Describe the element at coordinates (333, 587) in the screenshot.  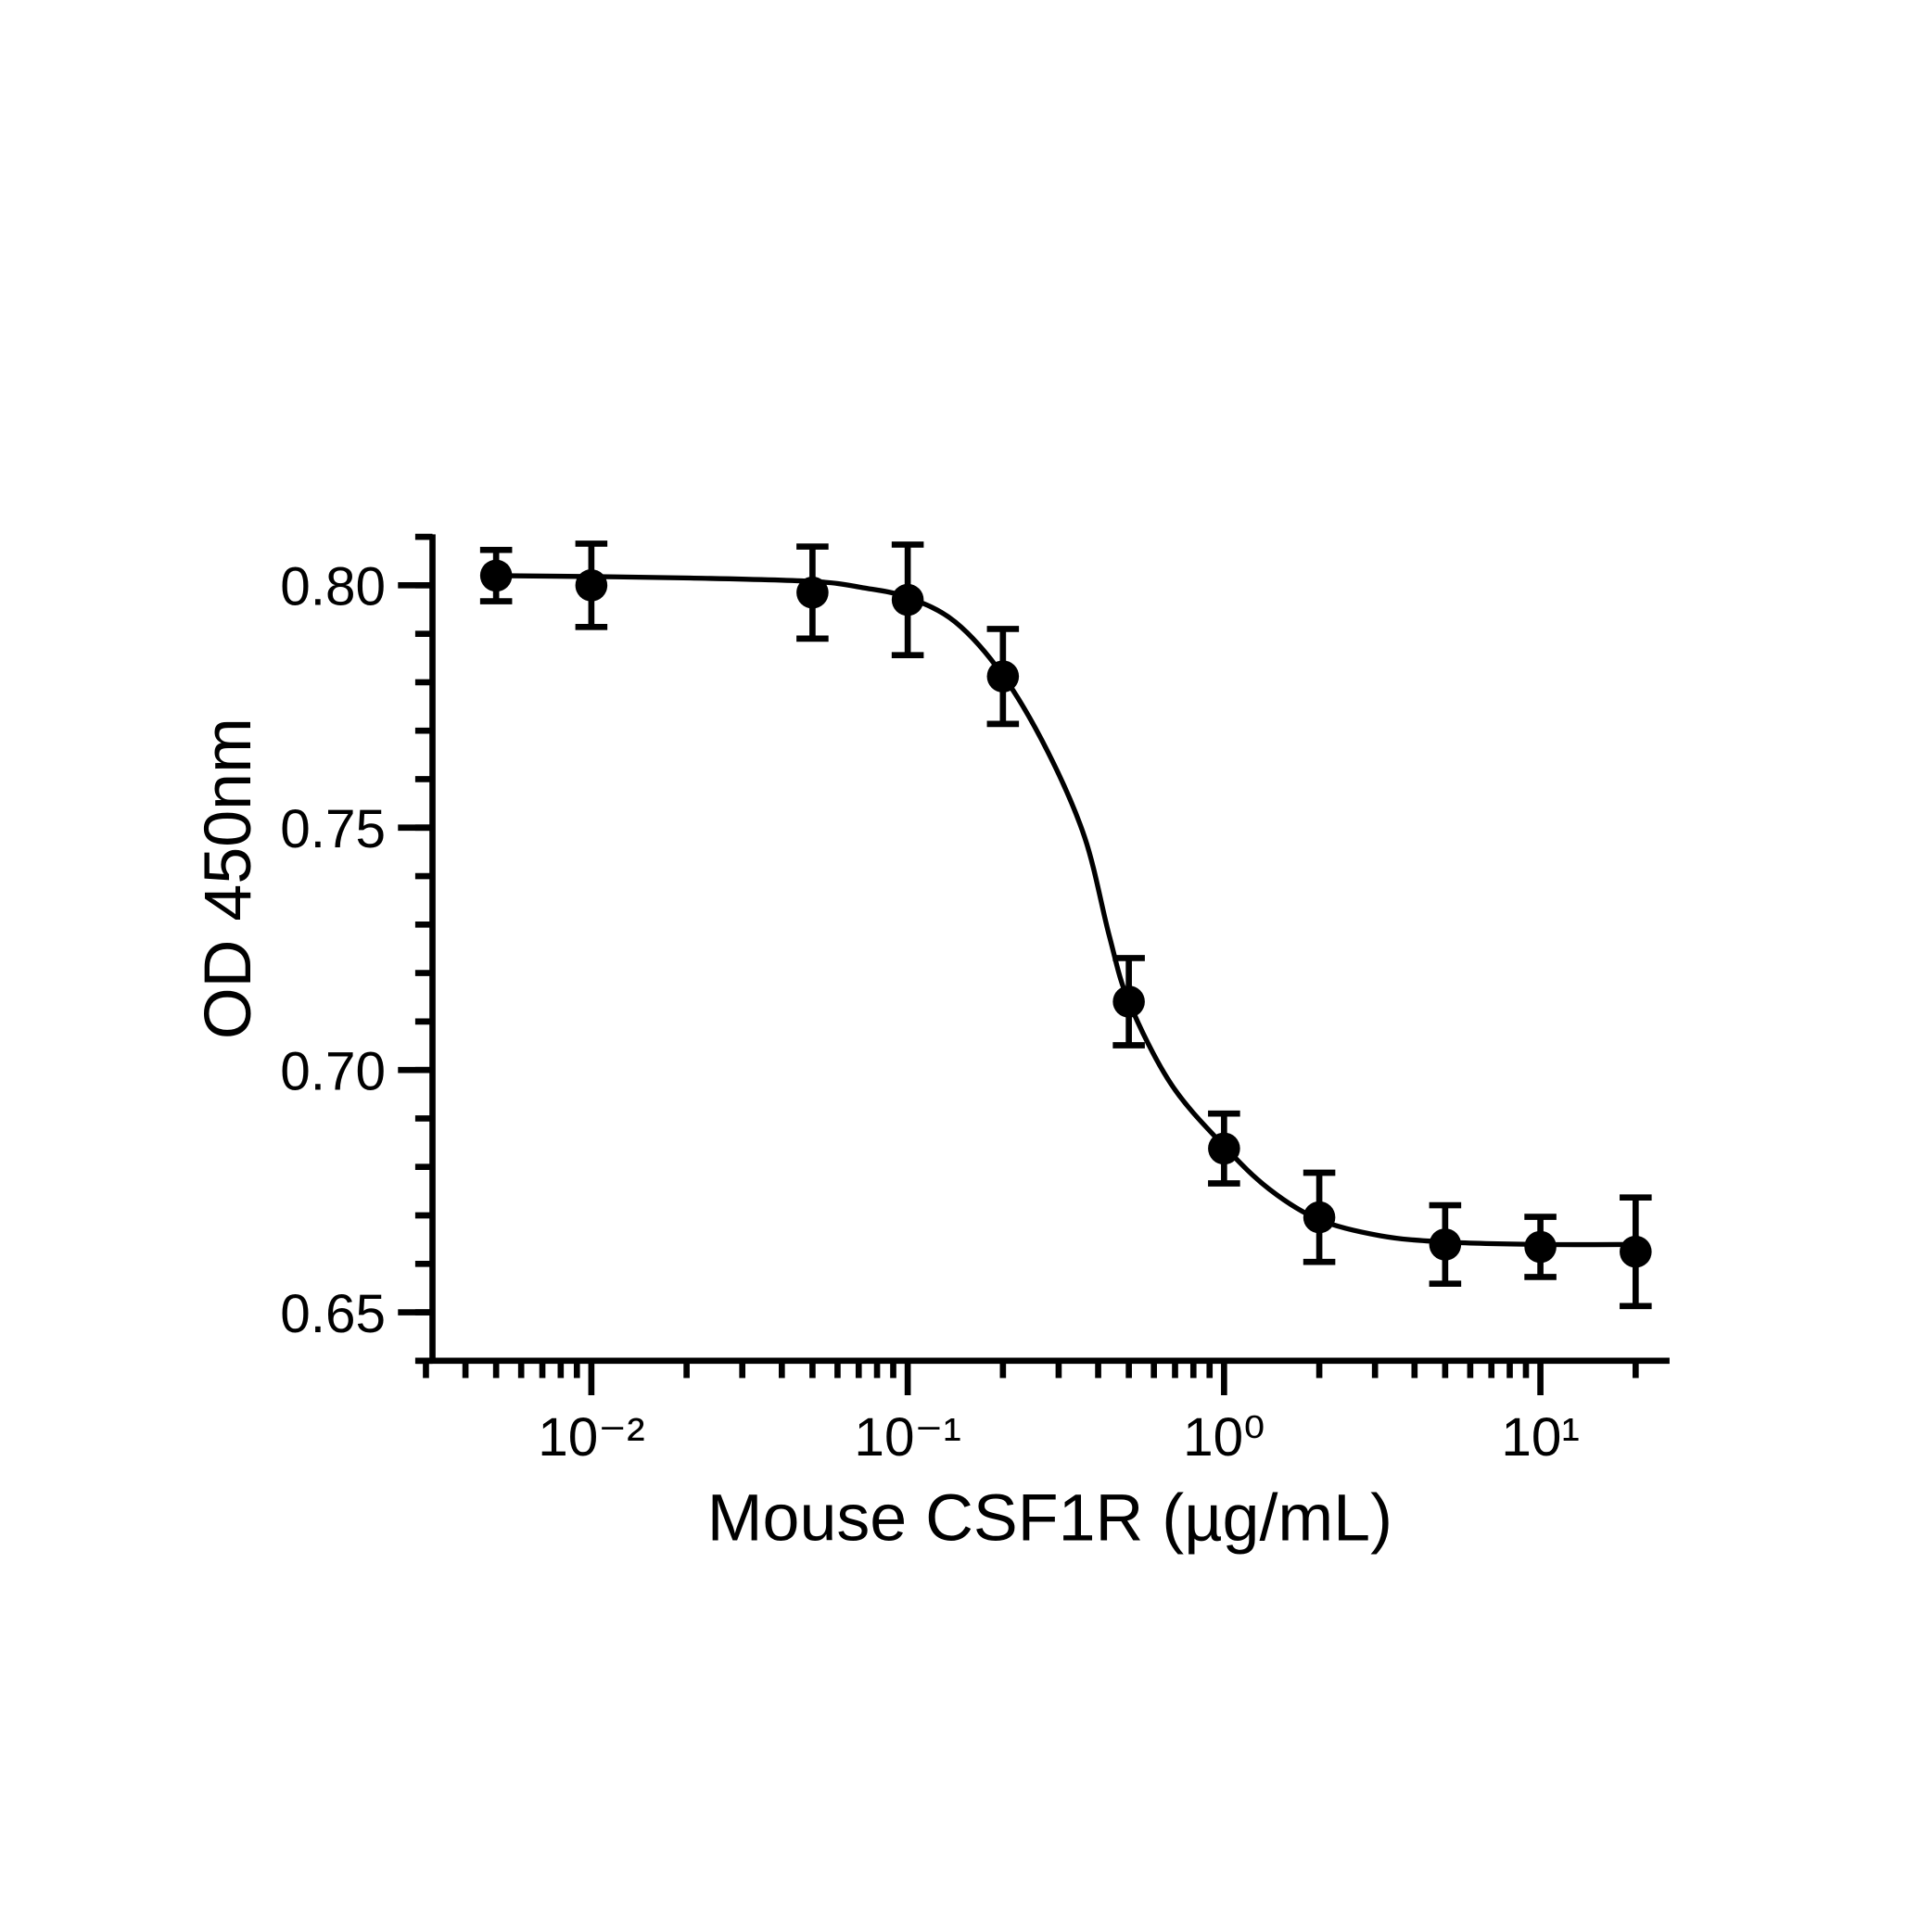
I see `y-tick-label: 0.80` at that location.